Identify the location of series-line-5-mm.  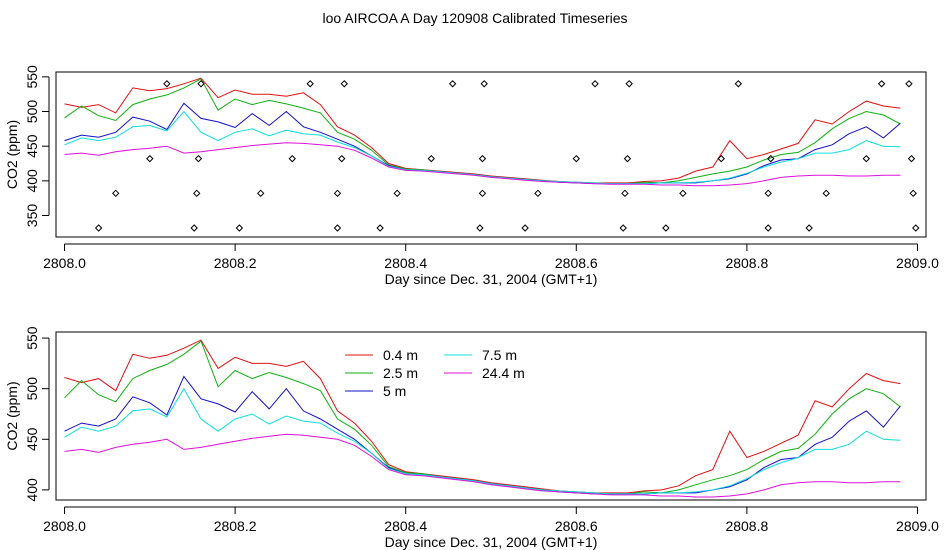
(482, 143).